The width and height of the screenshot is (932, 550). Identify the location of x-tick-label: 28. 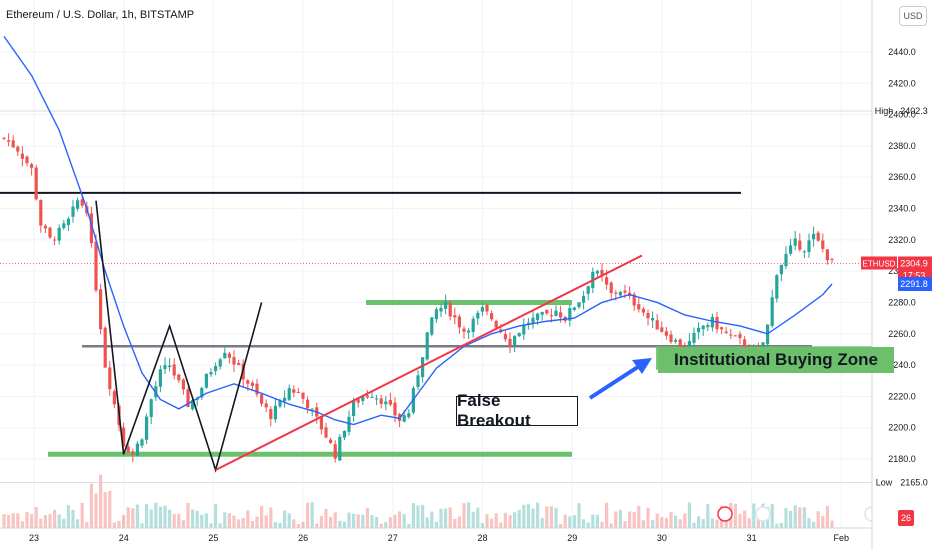
(482, 538).